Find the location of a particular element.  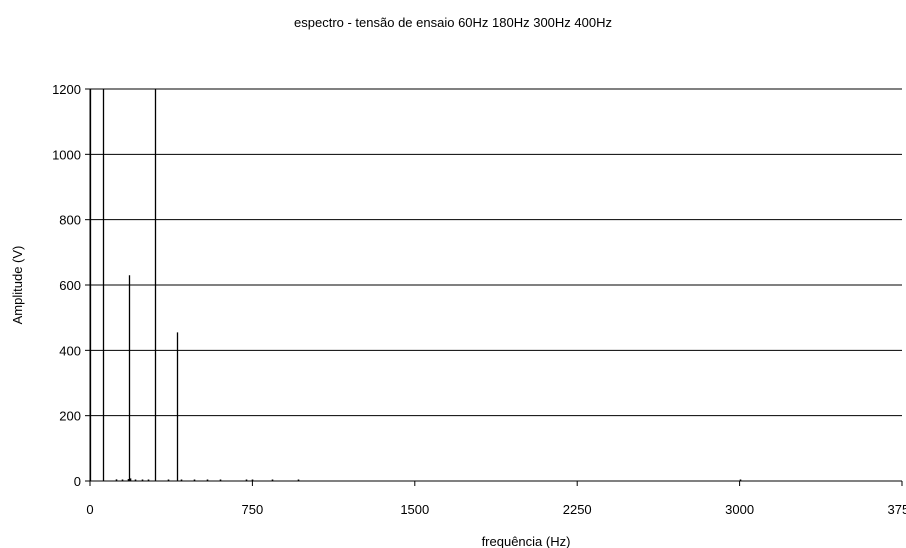

y-tick-label: 200 is located at coordinates (70, 416).